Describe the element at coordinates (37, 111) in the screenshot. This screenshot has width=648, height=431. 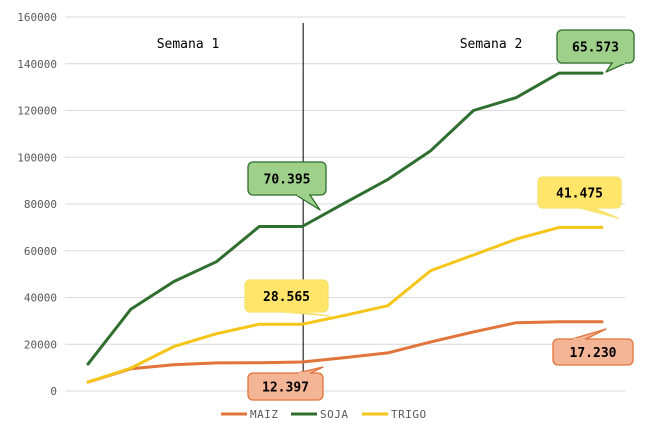
I see `y-tick-label: 120000` at that location.